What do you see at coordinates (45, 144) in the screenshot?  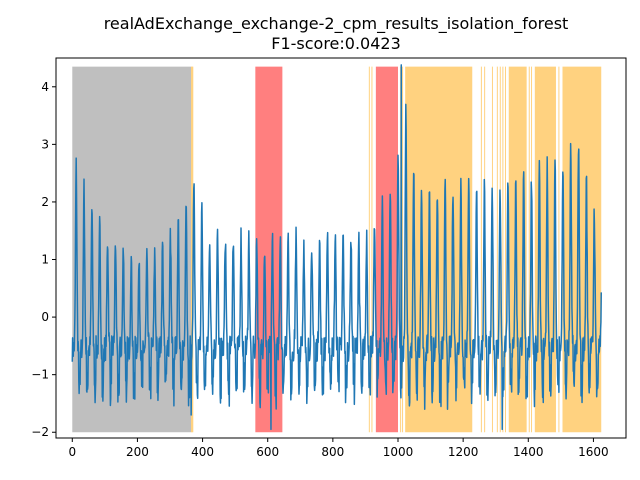 I see `y-tick-label: 3` at bounding box center [45, 144].